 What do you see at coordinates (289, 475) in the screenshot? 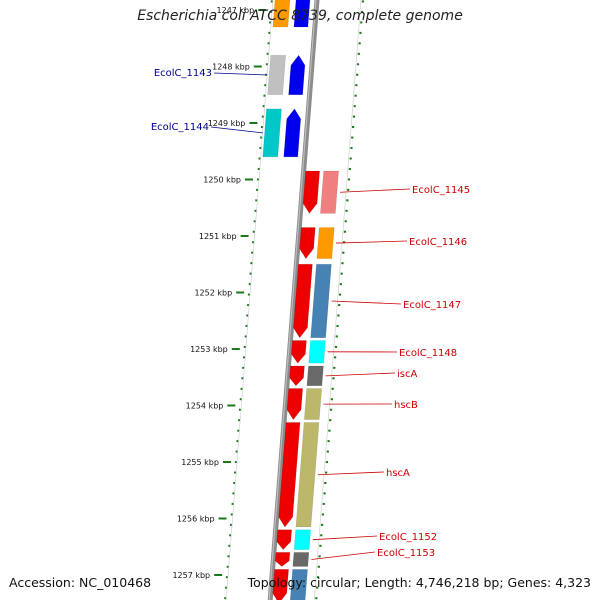
I see `gene-arrow-hsca` at bounding box center [289, 475].